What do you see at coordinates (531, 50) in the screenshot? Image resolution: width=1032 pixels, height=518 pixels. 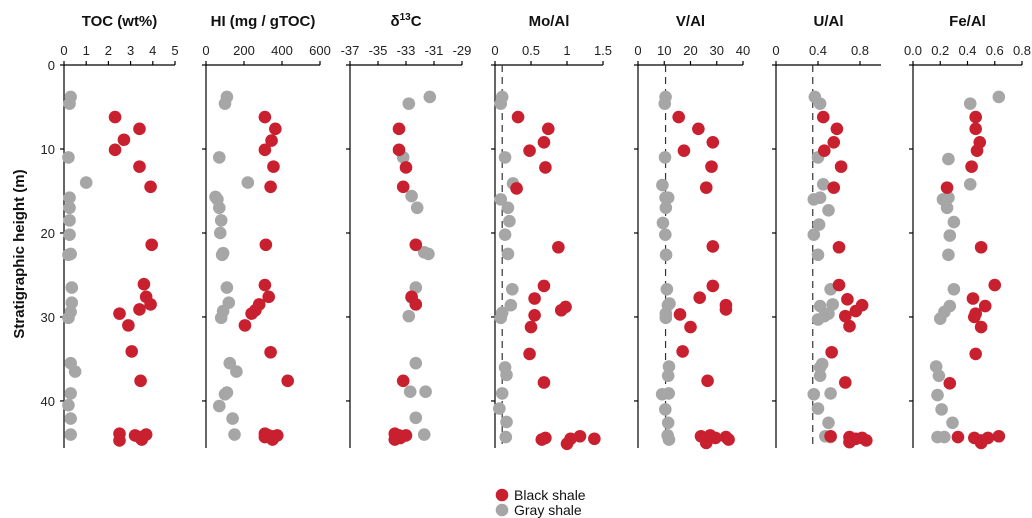 I see `x-tick-label: 0.5` at bounding box center [531, 50].